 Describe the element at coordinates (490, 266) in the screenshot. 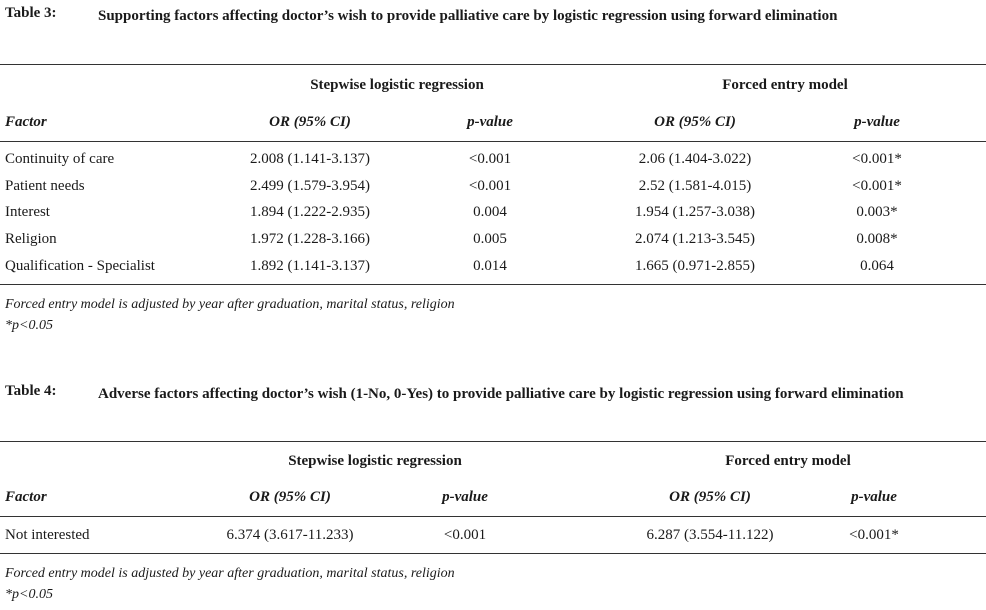

I see `p-value-cell: 0.014` at that location.